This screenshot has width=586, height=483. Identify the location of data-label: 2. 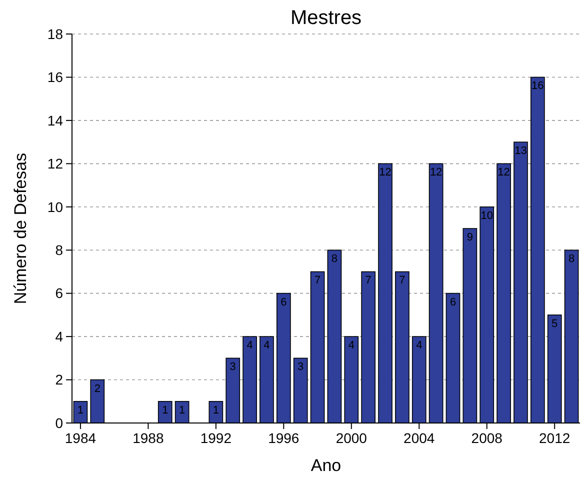
(97, 388).